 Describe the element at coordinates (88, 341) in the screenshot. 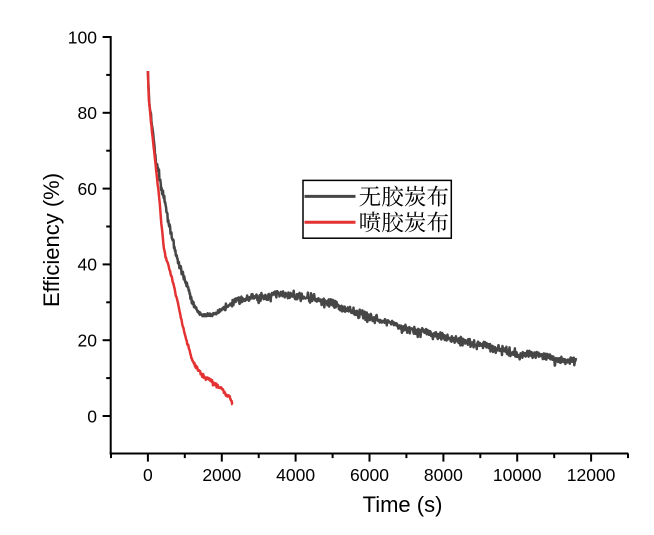

I see `svg-text: 20` at that location.